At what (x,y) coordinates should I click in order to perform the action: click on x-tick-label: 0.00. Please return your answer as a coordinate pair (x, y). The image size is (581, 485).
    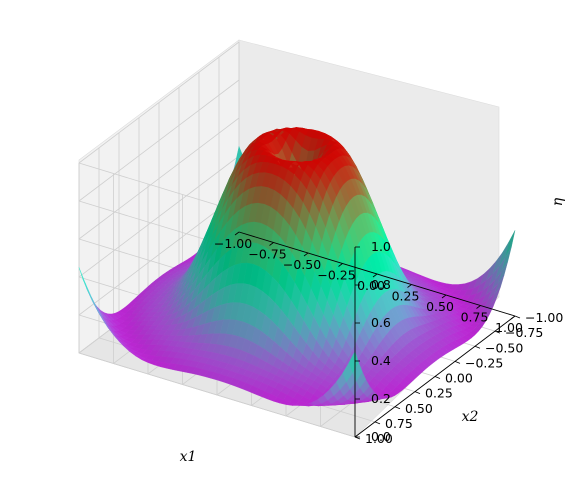
    Looking at the image, I should click on (371, 285).